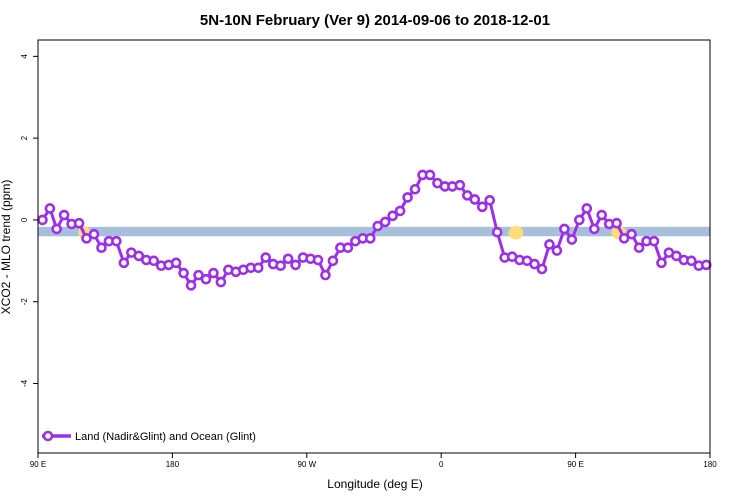  I want to click on y-tick-label: 4, so click(24, 56).